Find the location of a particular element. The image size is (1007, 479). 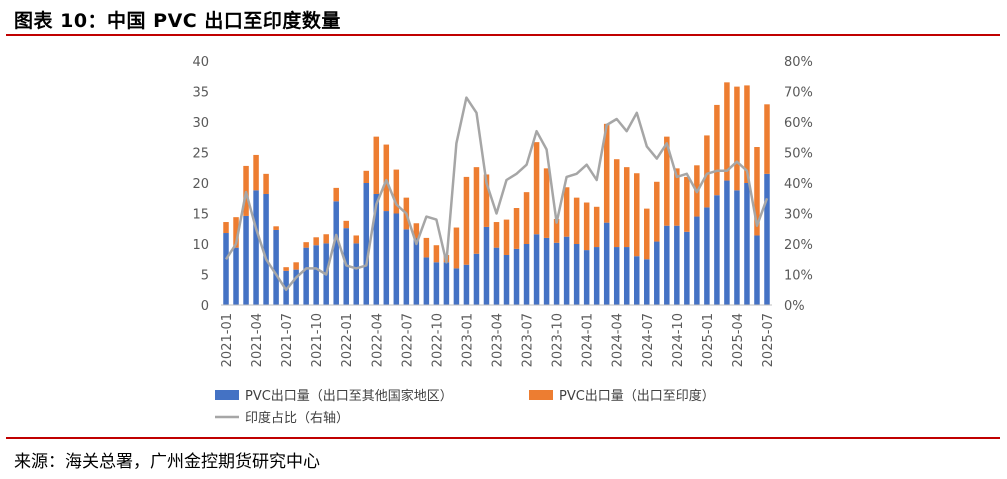

legend-label-india: PVC出口量（出口至印度） is located at coordinates (637, 396).